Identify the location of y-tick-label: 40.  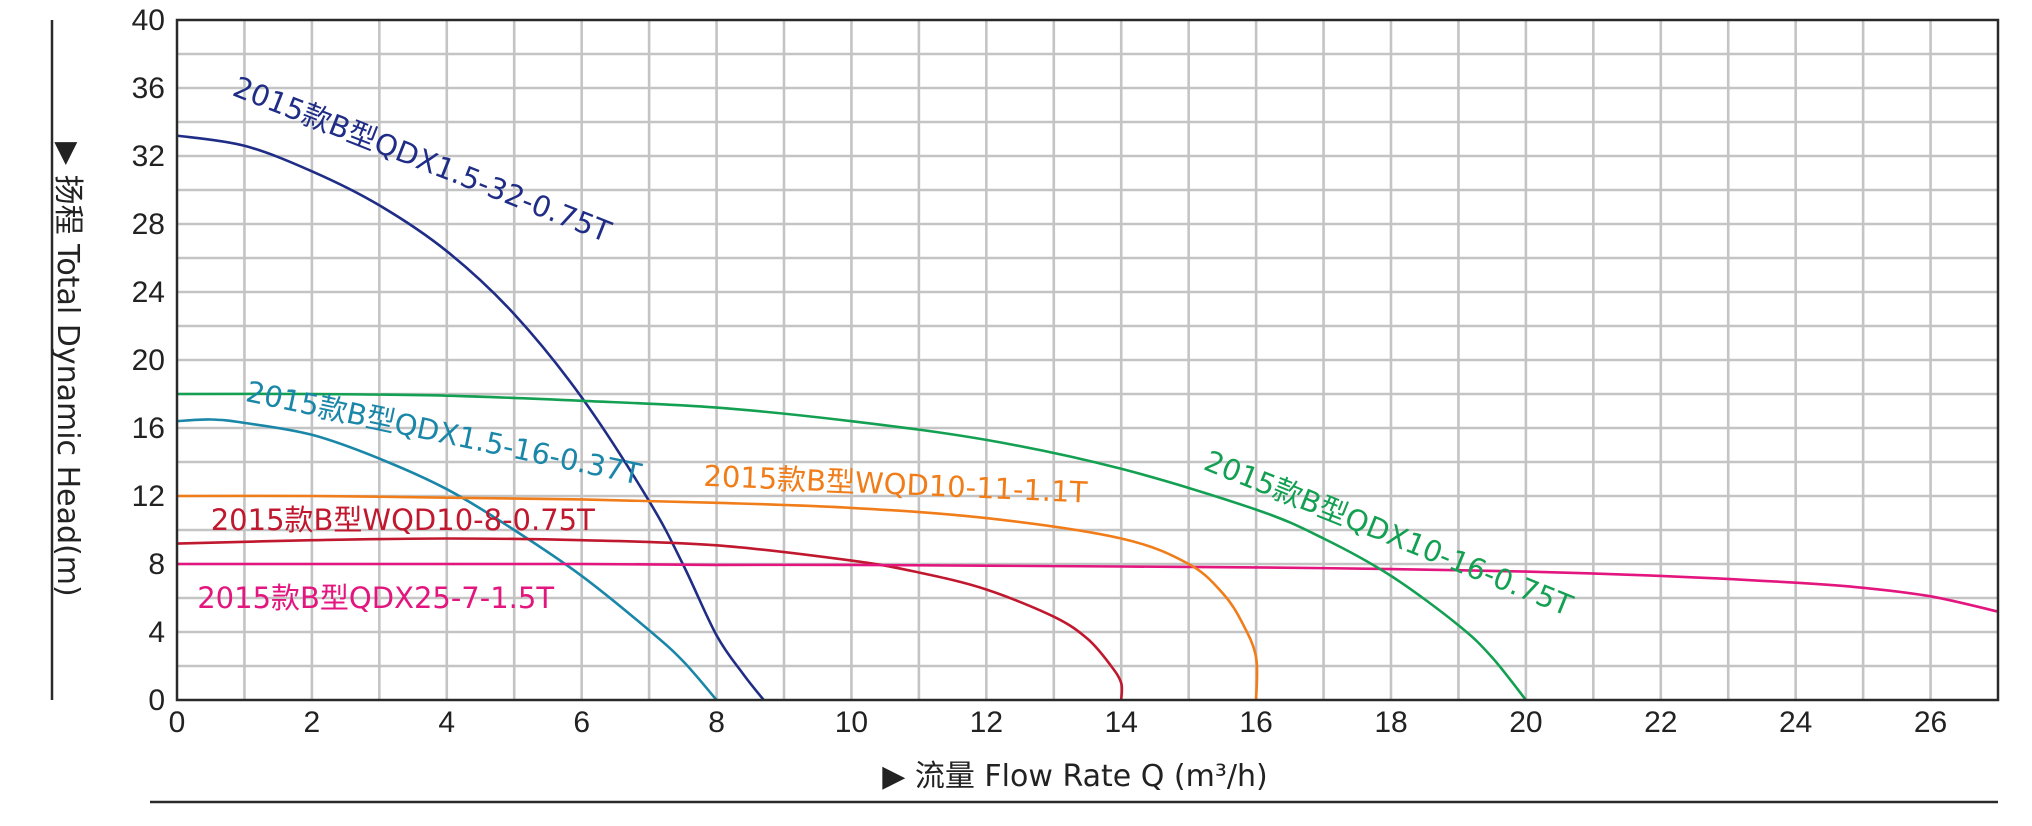
(148, 20).